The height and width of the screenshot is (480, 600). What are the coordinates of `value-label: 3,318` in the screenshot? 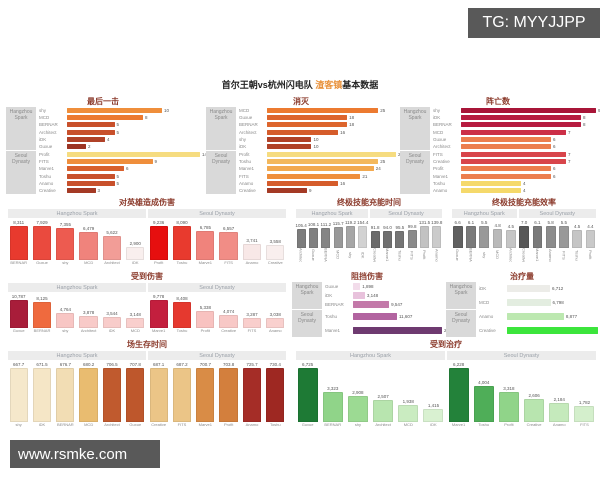 It's located at (509, 389).